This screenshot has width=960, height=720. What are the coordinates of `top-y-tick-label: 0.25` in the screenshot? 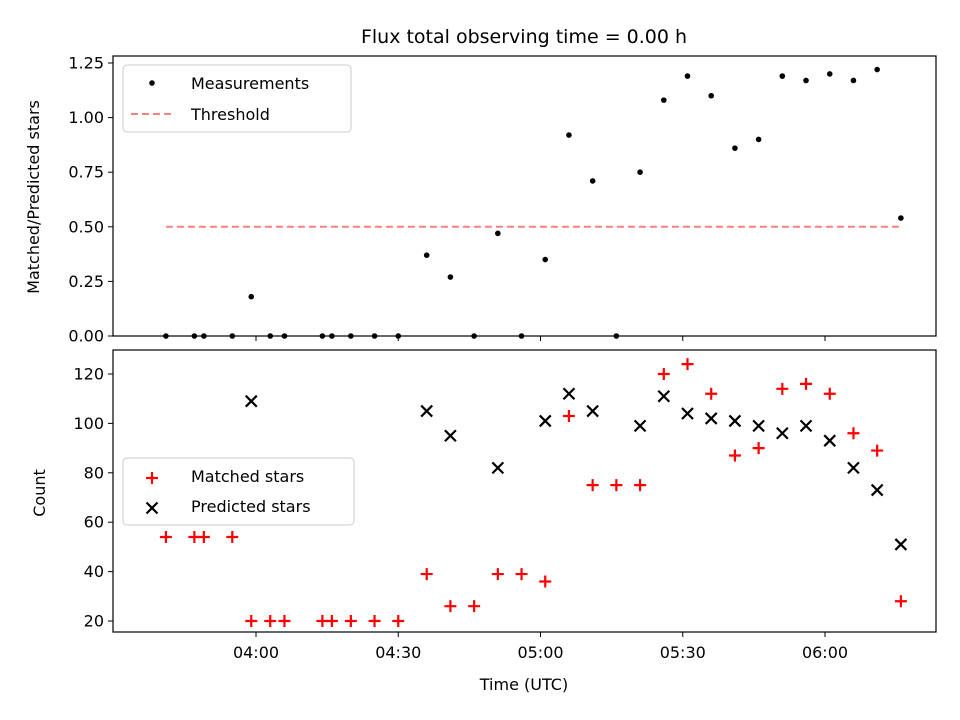 It's located at (86, 281).